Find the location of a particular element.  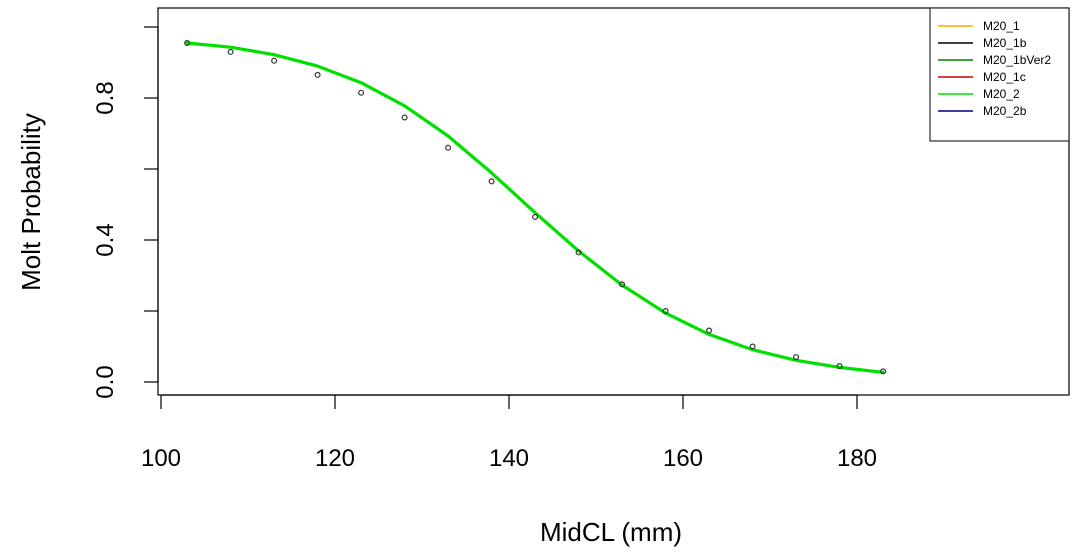

legend-label: M20_2 is located at coordinates (1001, 94).